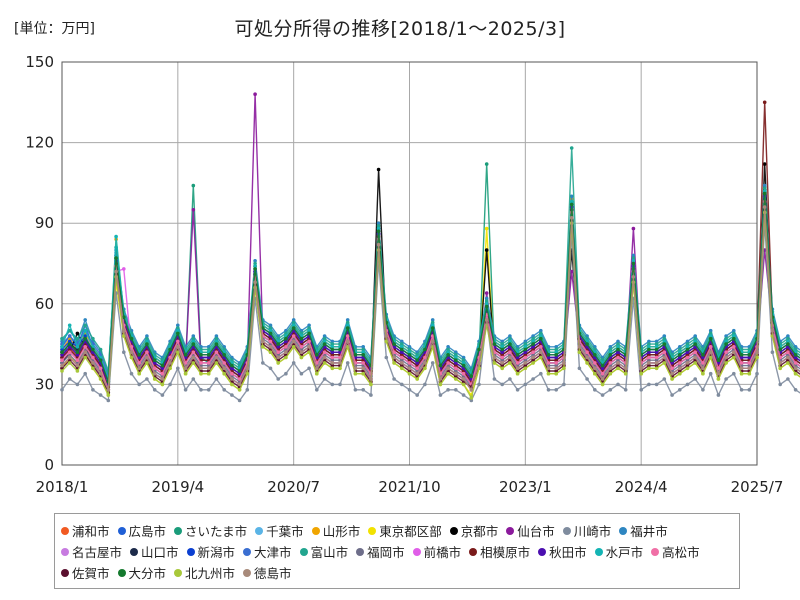 The height and width of the screenshot is (600, 800). What do you see at coordinates (210, 551) in the screenshot?
I see `legend-item: 新潟市` at bounding box center [210, 551].